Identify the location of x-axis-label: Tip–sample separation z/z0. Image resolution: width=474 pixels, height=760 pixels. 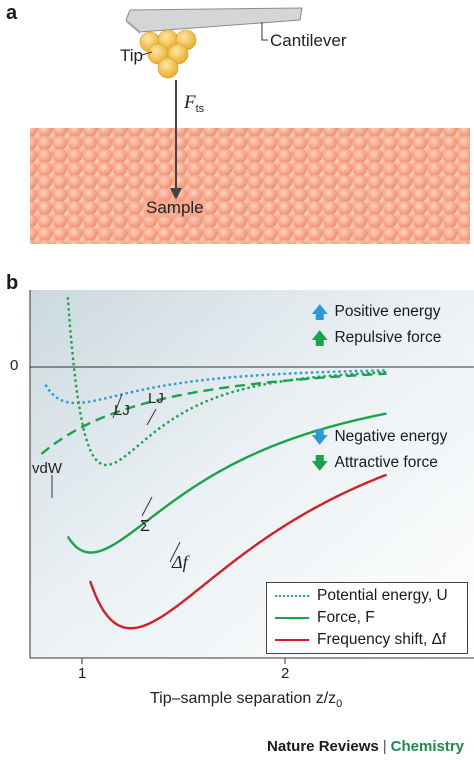
(246, 700).